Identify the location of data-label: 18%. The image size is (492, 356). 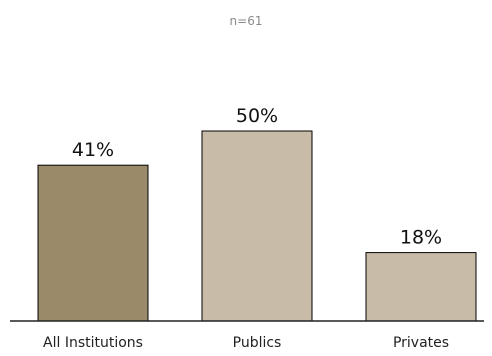
(421, 238).